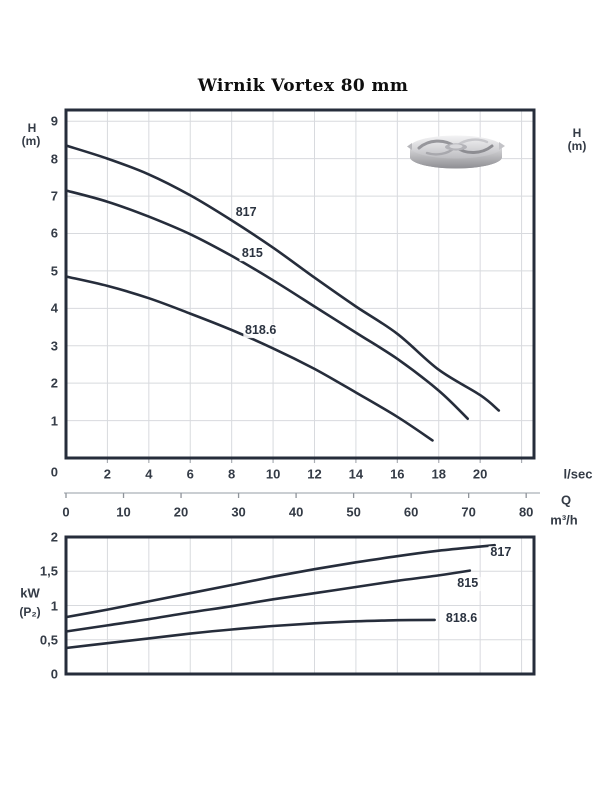 Image resolution: width=600 pixels, height=800 pixels. I want to click on page-title: Wirnik Vortex 80 mm, so click(303, 86).